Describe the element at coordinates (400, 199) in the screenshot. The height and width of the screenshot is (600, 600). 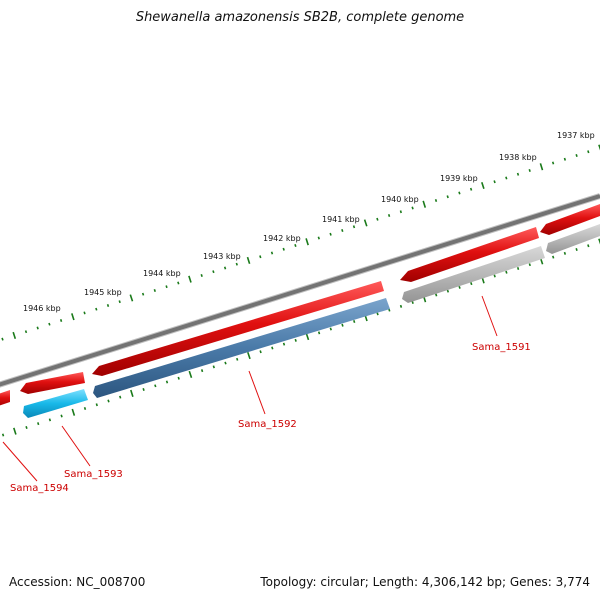
I see `kbp-label-1940: 1940 kbp` at that location.